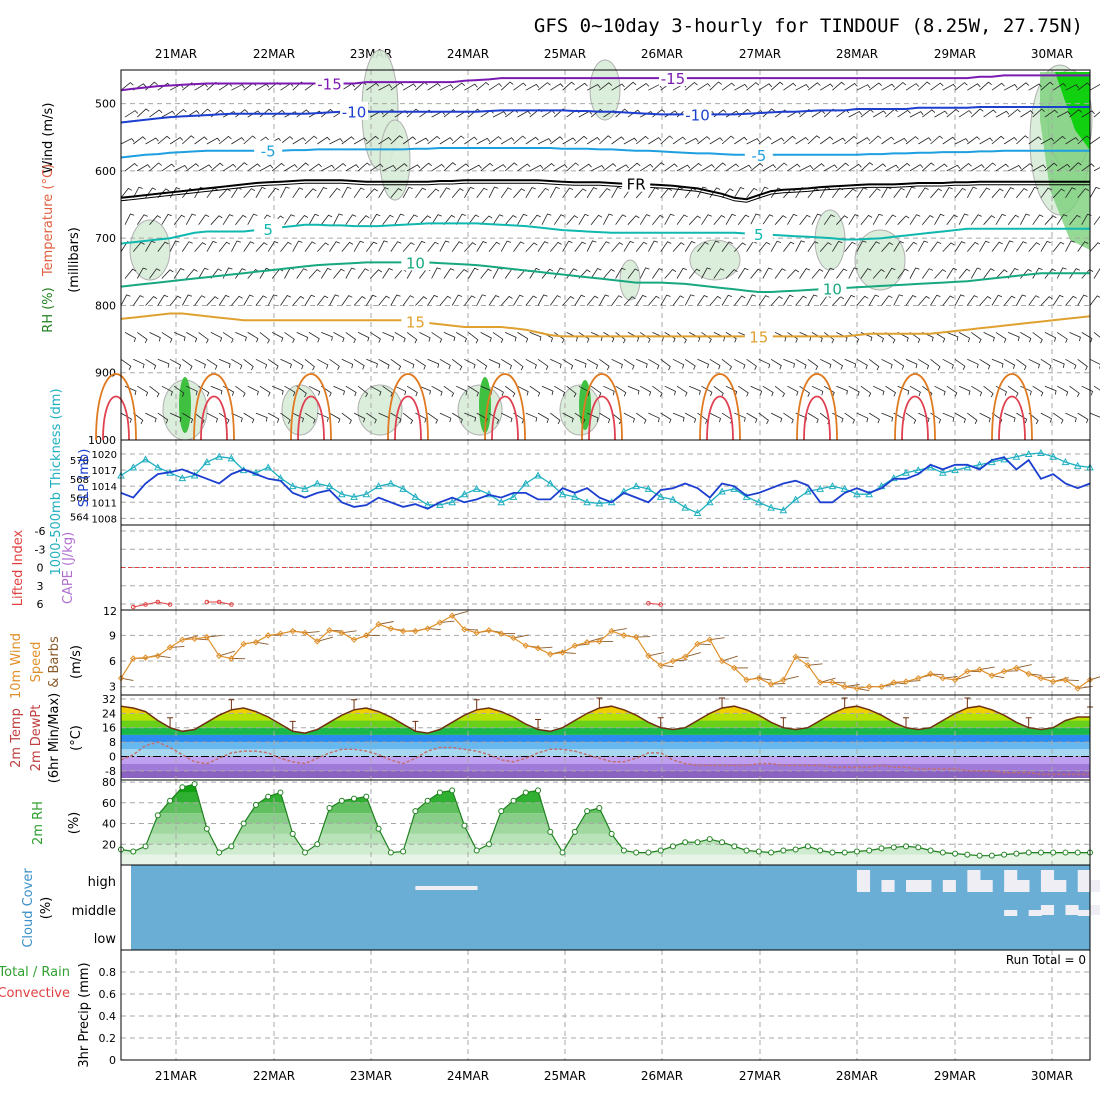 The width and height of the screenshot is (1100, 1100). Describe the element at coordinates (828, 680) in the screenshot. I see `wind10m-barb` at that location.